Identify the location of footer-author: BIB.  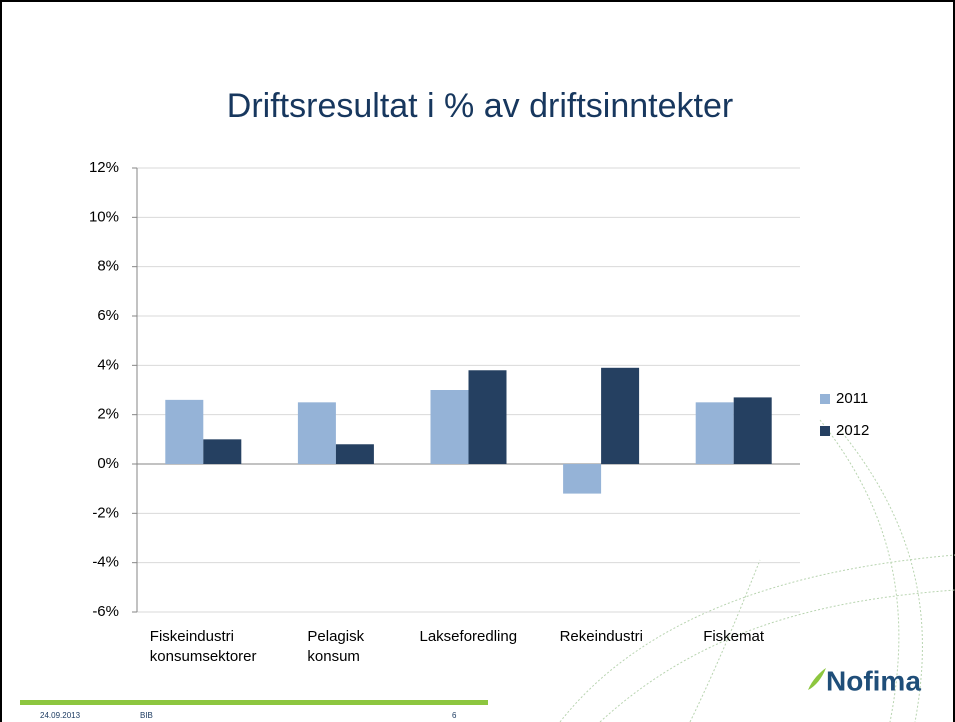
(146, 715).